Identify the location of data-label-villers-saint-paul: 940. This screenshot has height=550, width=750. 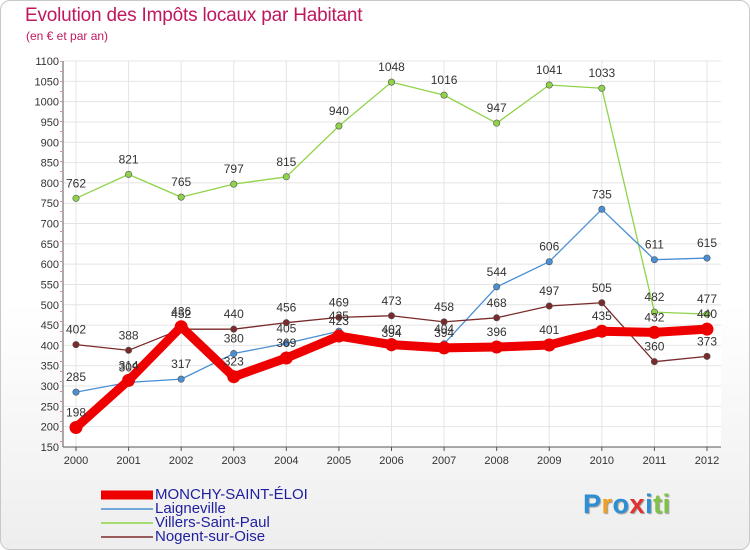
(339, 111).